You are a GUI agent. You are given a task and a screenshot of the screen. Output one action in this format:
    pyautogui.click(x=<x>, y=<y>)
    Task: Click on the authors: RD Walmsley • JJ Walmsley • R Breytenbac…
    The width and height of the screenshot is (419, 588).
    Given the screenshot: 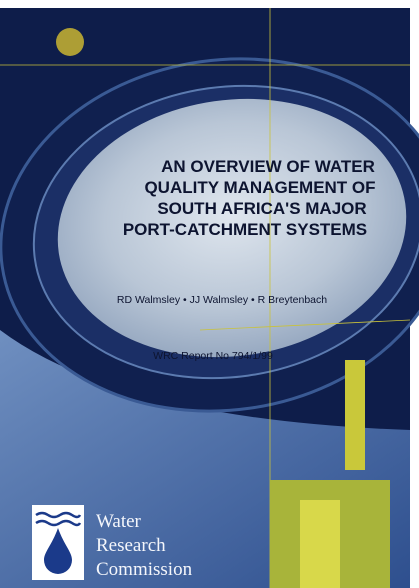 What is the action you would take?
    pyautogui.click(x=222, y=300)
    